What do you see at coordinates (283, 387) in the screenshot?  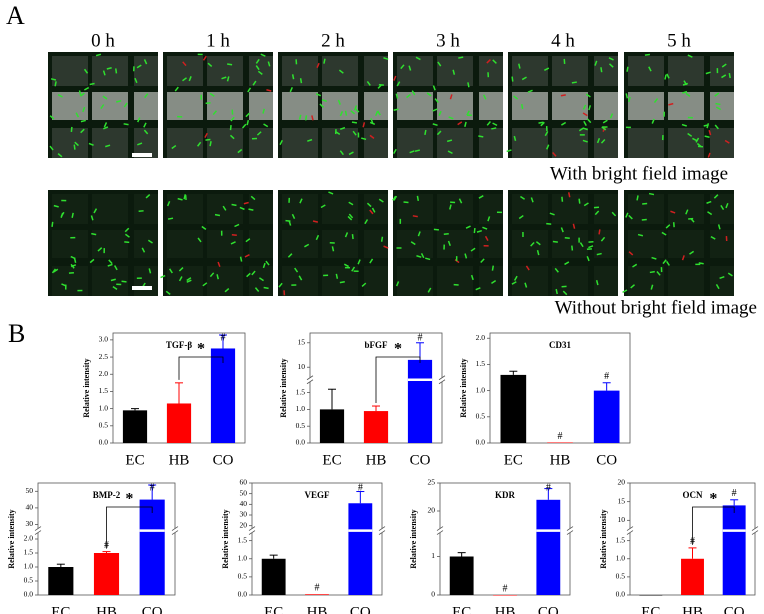 I see `y-axis-label: Relative intensity` at bounding box center [283, 387].